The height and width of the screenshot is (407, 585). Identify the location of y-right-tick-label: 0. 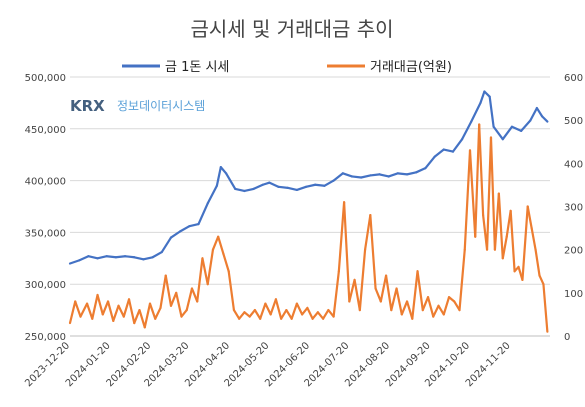
(567, 337).